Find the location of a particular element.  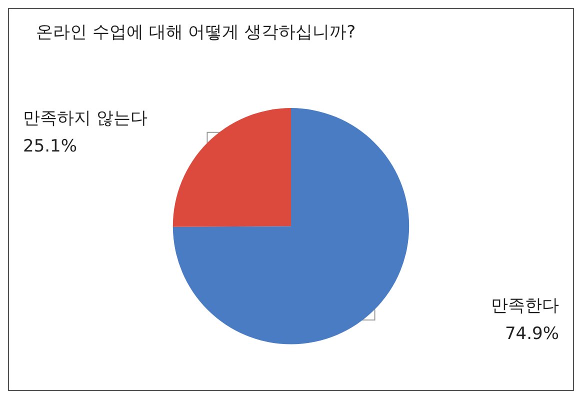

slice-label: 만족한다 is located at coordinates (525, 306).